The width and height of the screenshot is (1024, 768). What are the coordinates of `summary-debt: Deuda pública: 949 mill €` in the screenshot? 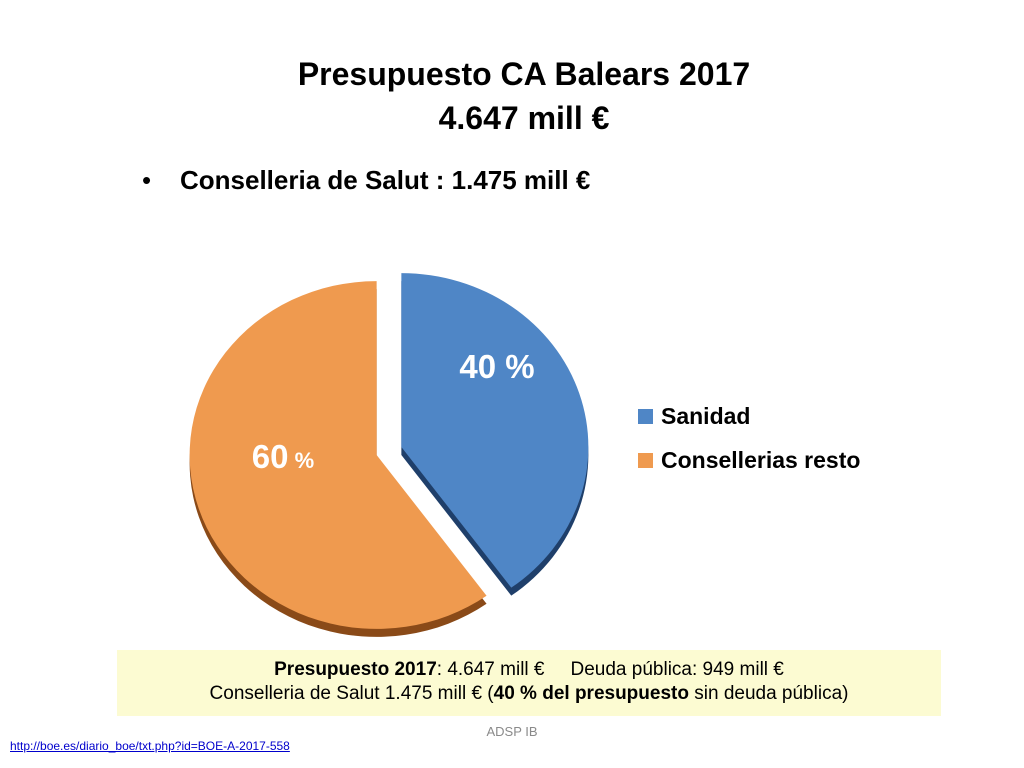 It's located at (677, 669).